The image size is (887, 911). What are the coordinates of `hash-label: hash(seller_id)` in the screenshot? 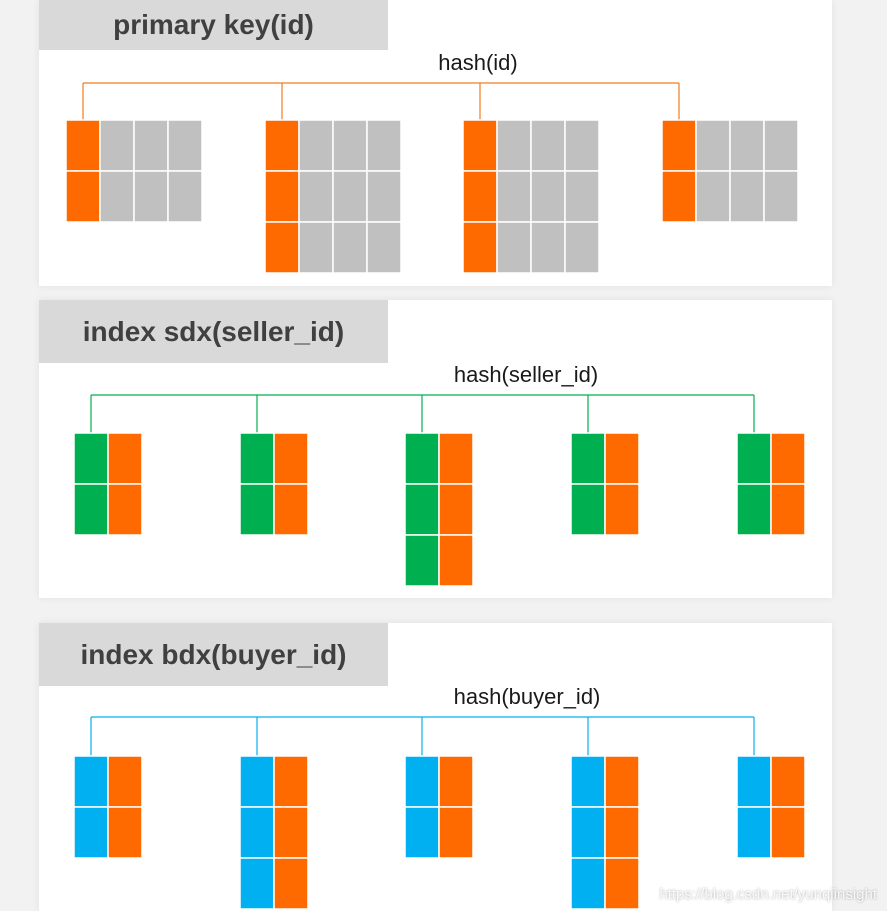 It's located at (526, 374).